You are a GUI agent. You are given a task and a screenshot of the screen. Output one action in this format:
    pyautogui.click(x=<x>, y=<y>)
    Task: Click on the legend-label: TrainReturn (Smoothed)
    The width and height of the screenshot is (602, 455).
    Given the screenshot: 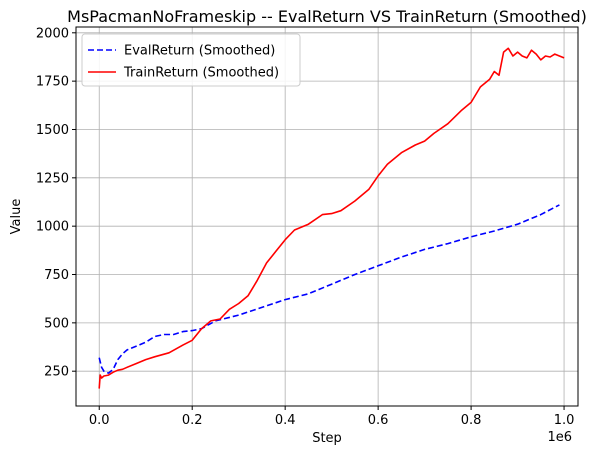 What is the action you would take?
    pyautogui.click(x=201, y=73)
    